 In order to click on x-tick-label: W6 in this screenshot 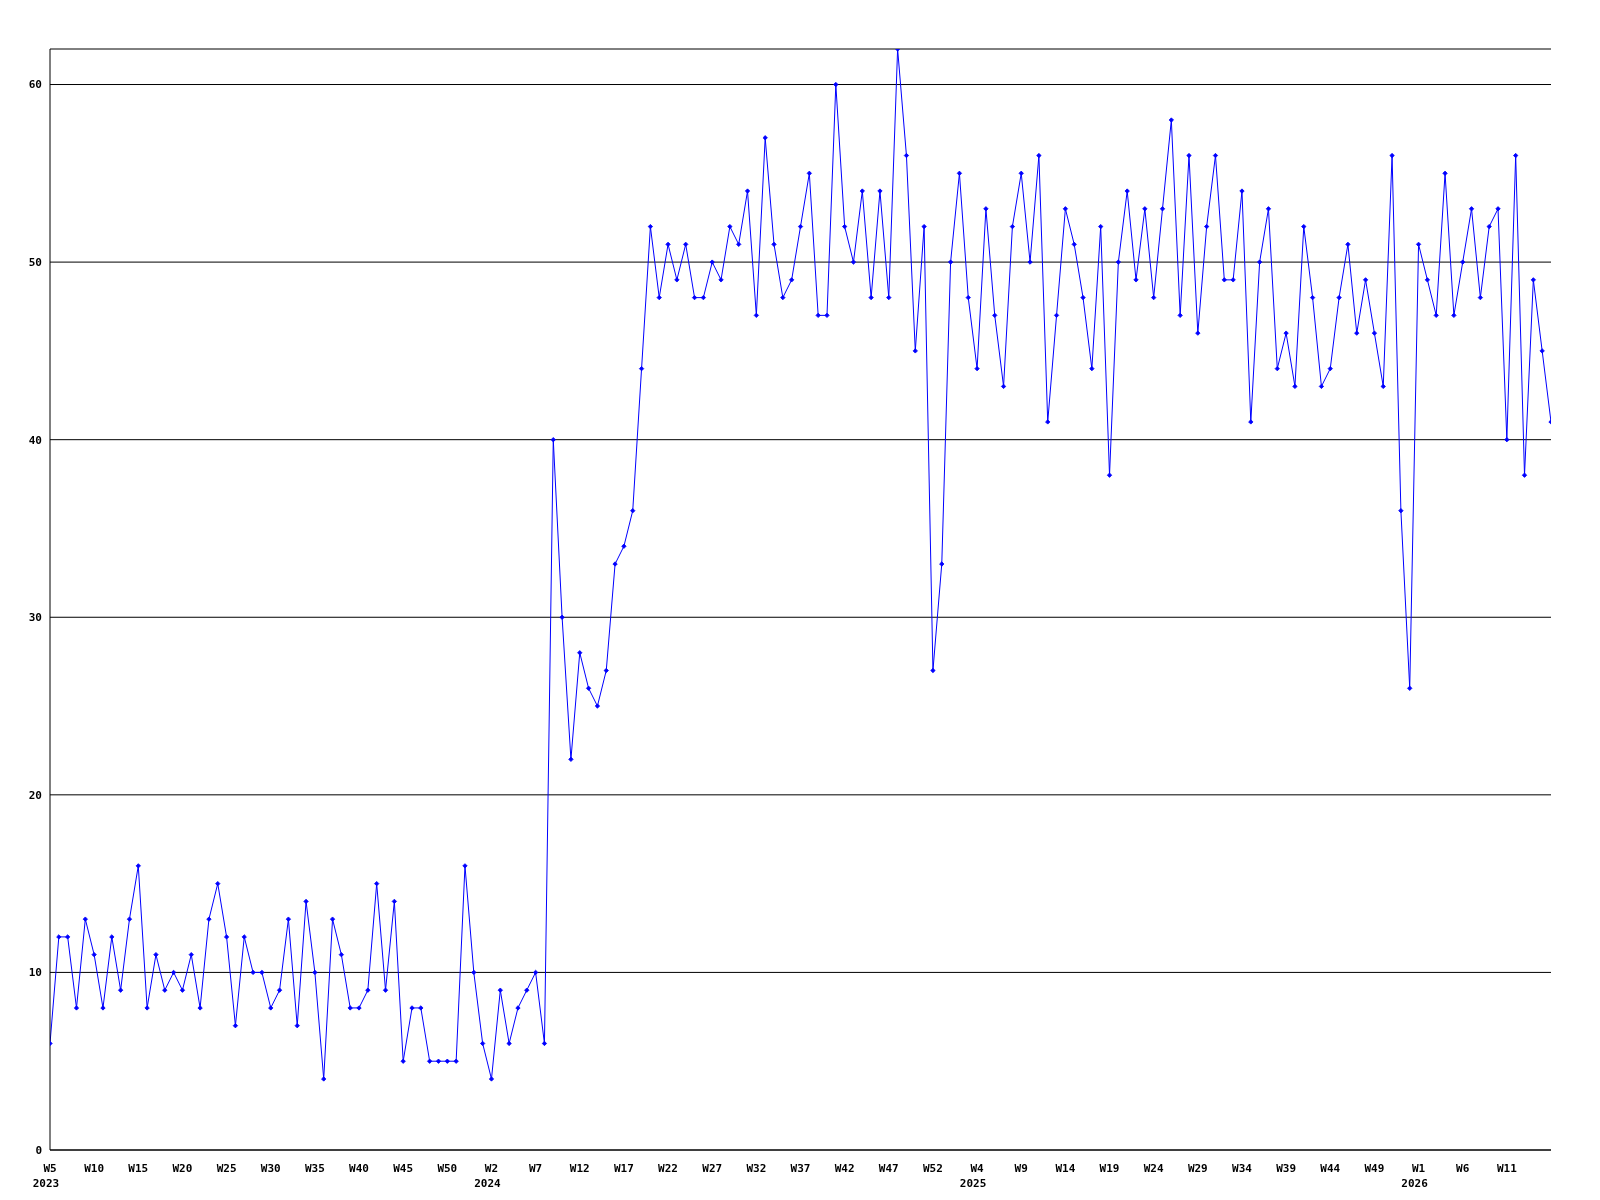, I will do `click(1463, 1168)`.